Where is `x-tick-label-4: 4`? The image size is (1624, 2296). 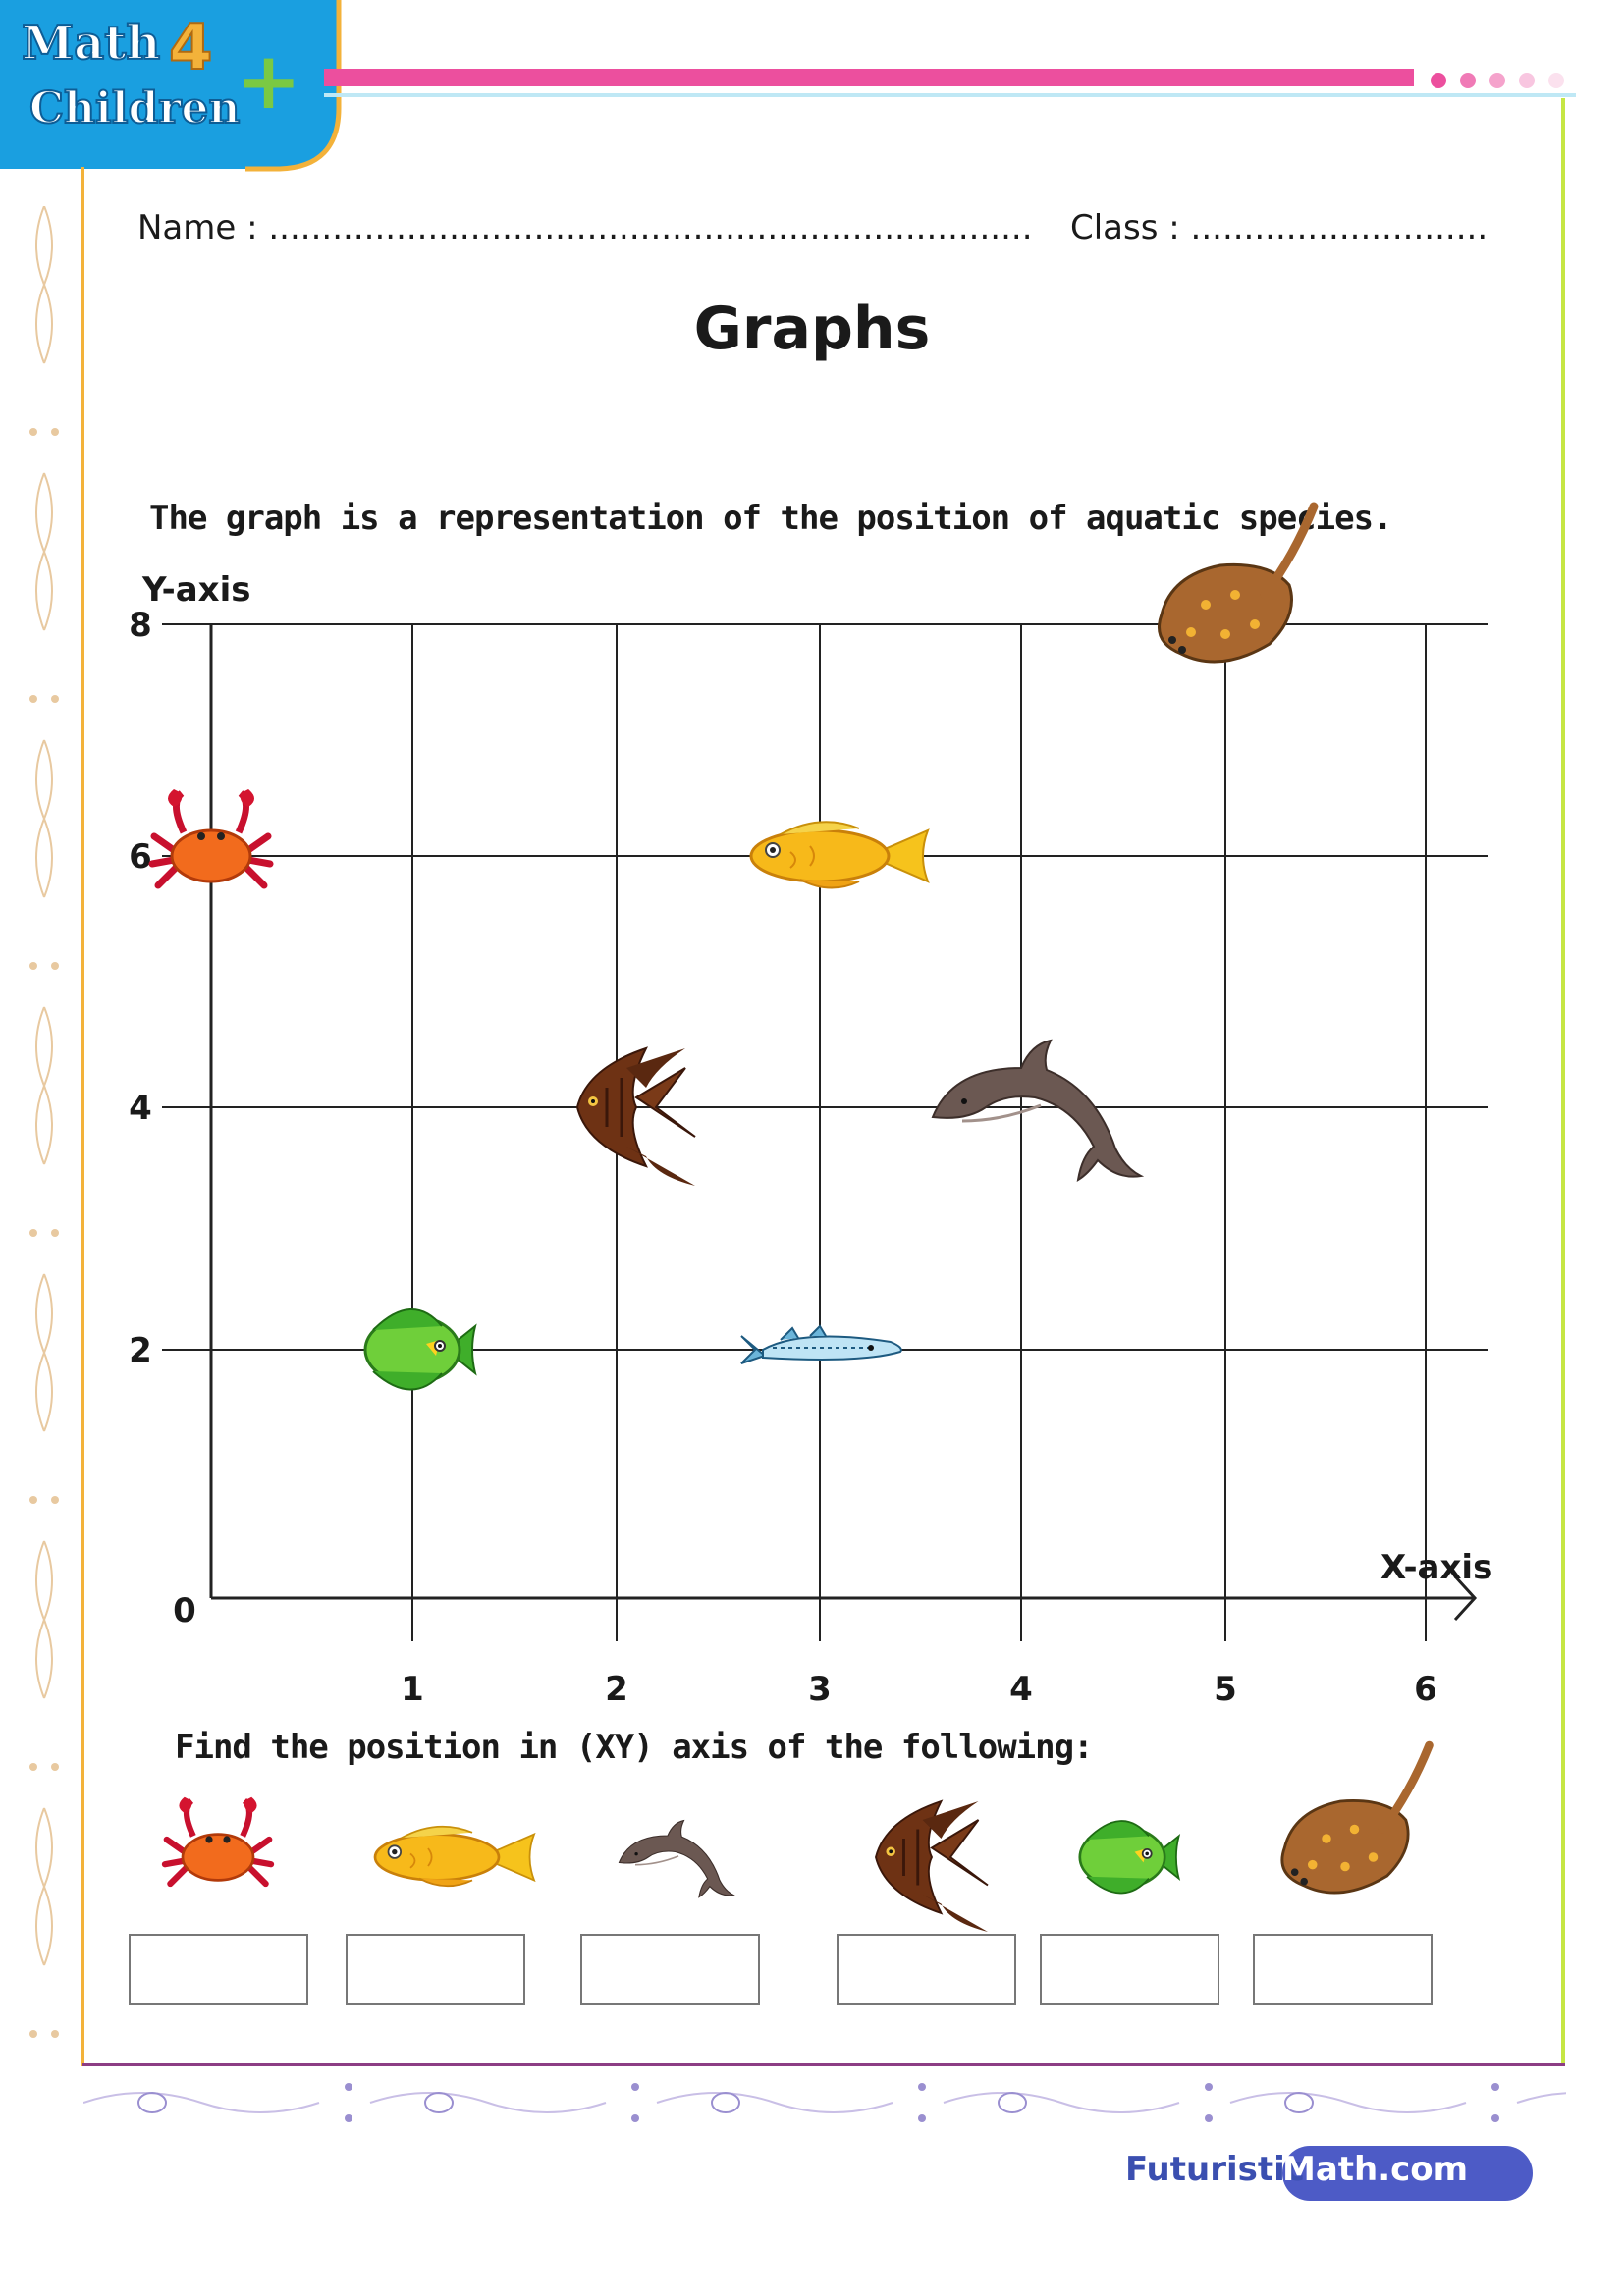
x-tick-label-4: 4 is located at coordinates (1021, 1689).